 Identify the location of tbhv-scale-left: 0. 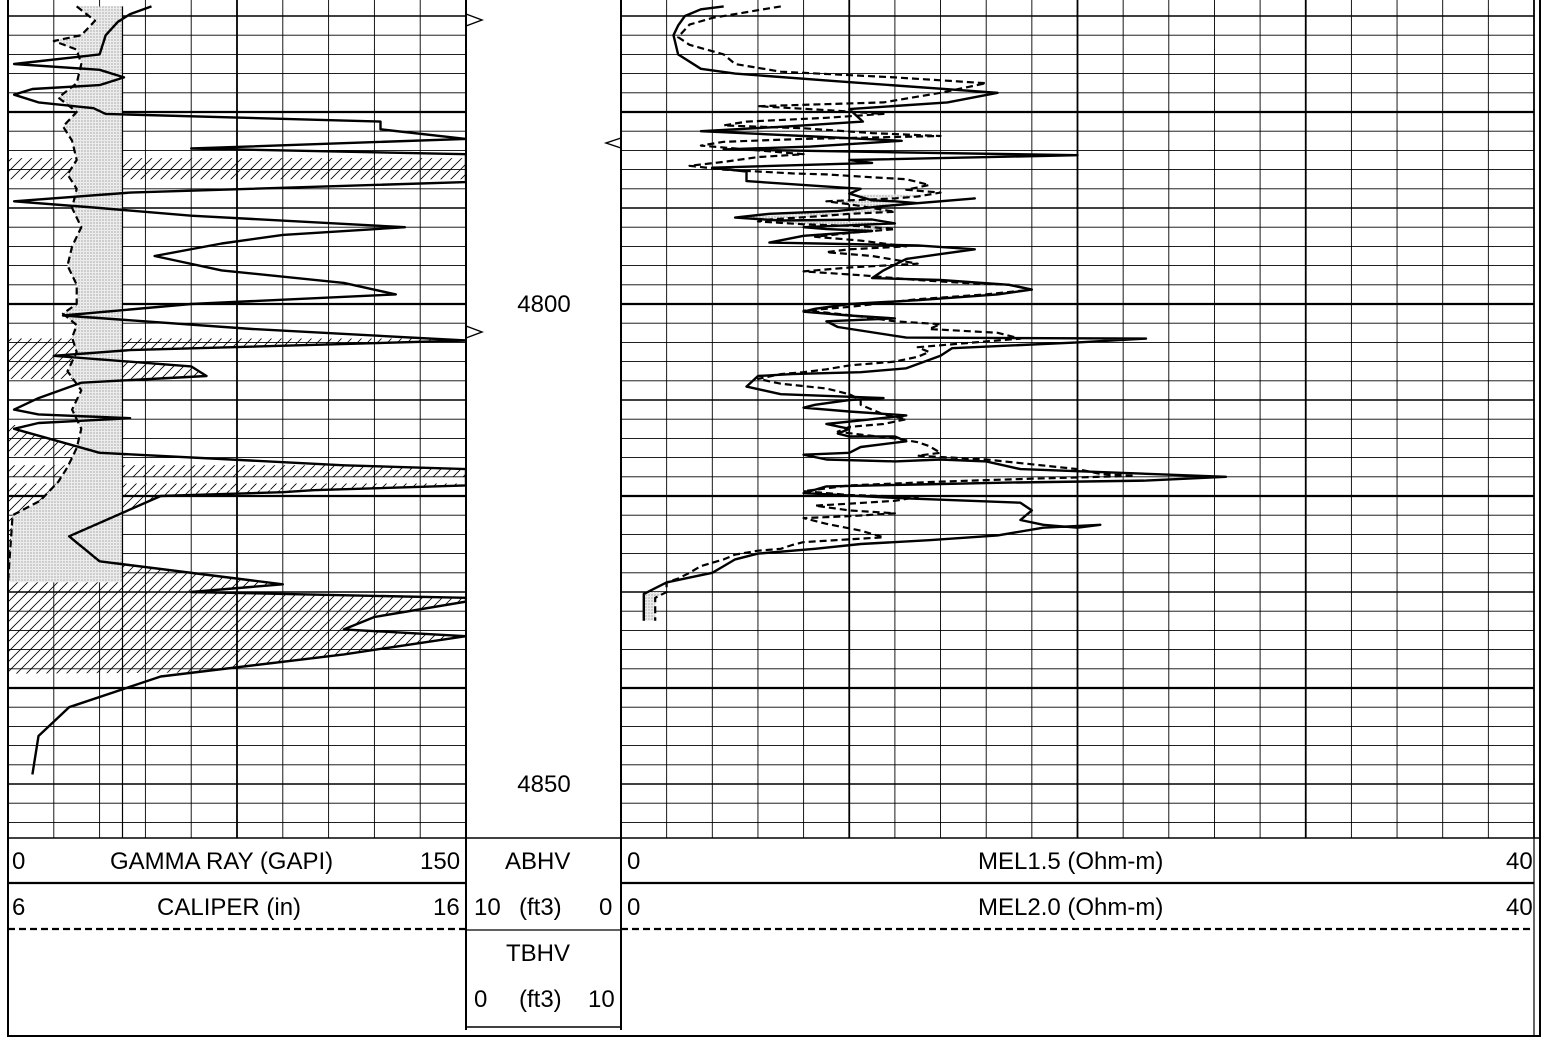
(481, 999).